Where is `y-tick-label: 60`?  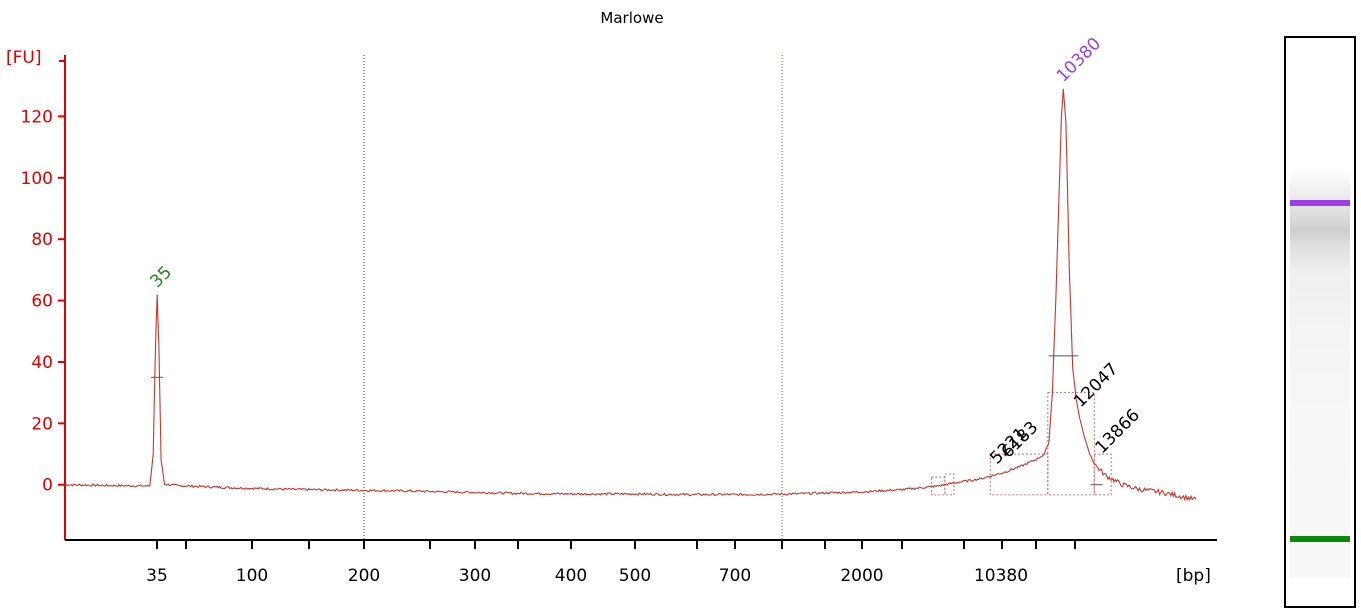
y-tick-label: 60 is located at coordinates (42, 302).